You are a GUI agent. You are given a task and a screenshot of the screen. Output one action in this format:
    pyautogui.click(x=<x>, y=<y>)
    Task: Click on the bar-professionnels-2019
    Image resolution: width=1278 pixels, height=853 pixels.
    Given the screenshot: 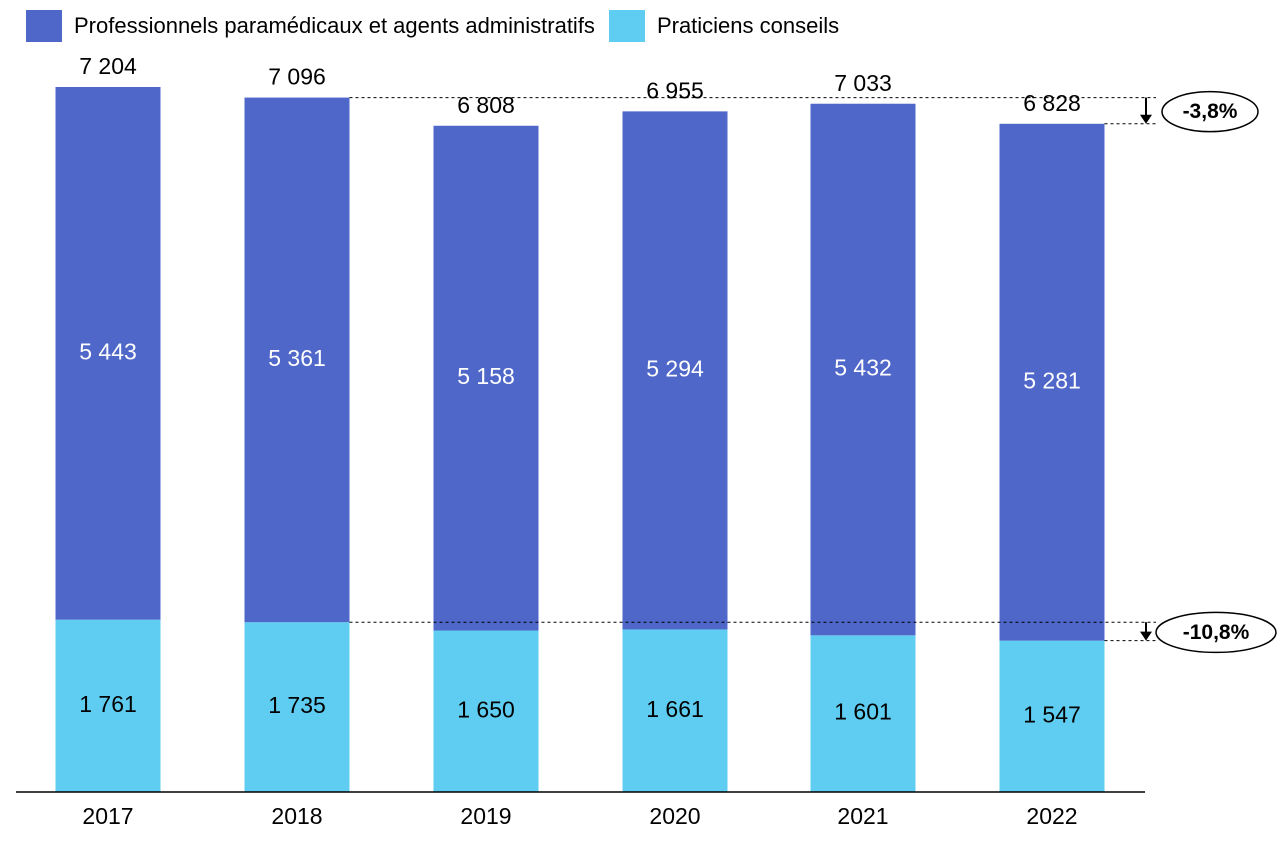 What is the action you would take?
    pyautogui.click(x=486, y=378)
    